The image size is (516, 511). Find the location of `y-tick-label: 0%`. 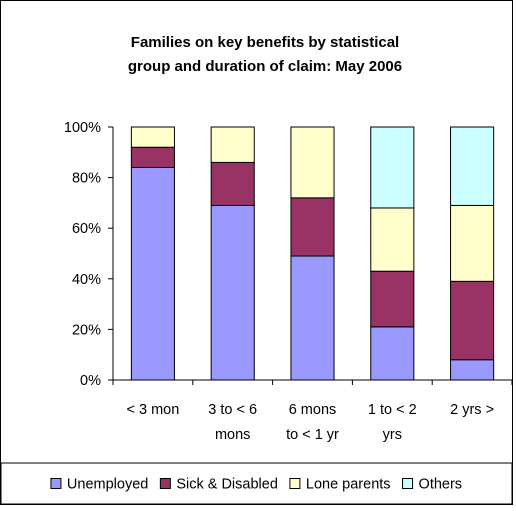

y-tick-label: 0% is located at coordinates (90, 381).